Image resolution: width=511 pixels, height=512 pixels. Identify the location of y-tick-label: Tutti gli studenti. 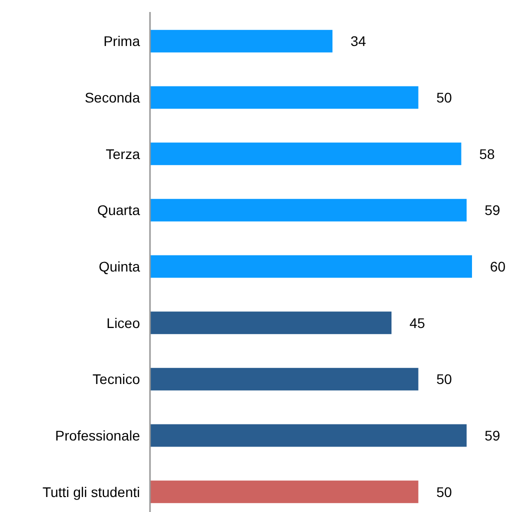
(91, 492).